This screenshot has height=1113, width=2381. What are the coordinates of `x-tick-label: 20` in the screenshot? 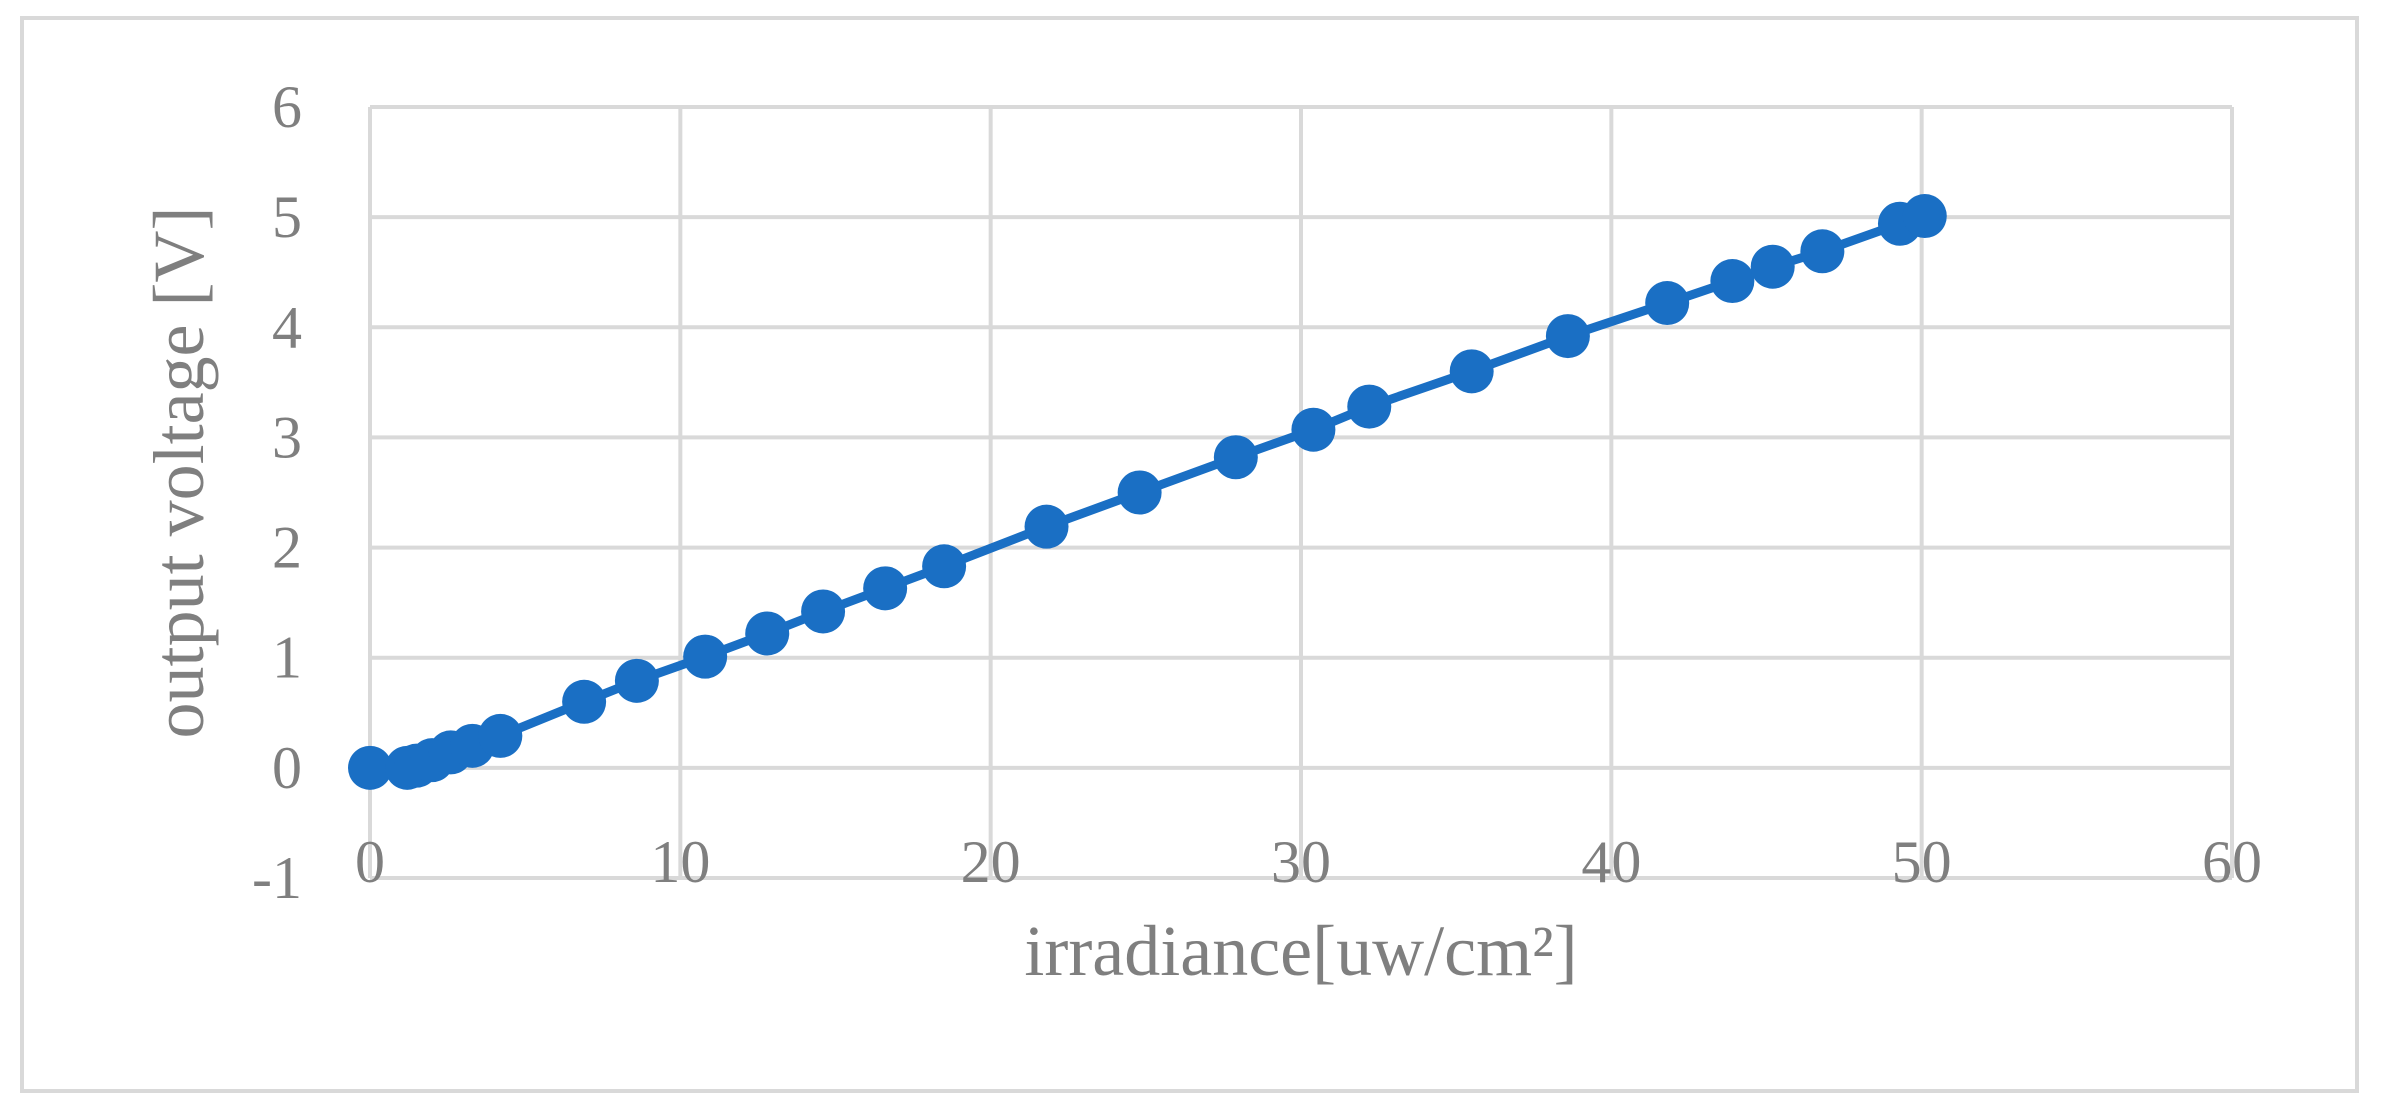 It's located at (991, 862).